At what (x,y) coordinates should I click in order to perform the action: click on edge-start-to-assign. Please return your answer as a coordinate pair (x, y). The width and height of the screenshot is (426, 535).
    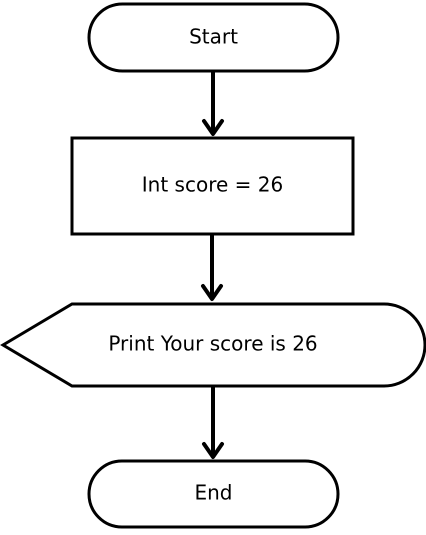
    Looking at the image, I should click on (213, 103).